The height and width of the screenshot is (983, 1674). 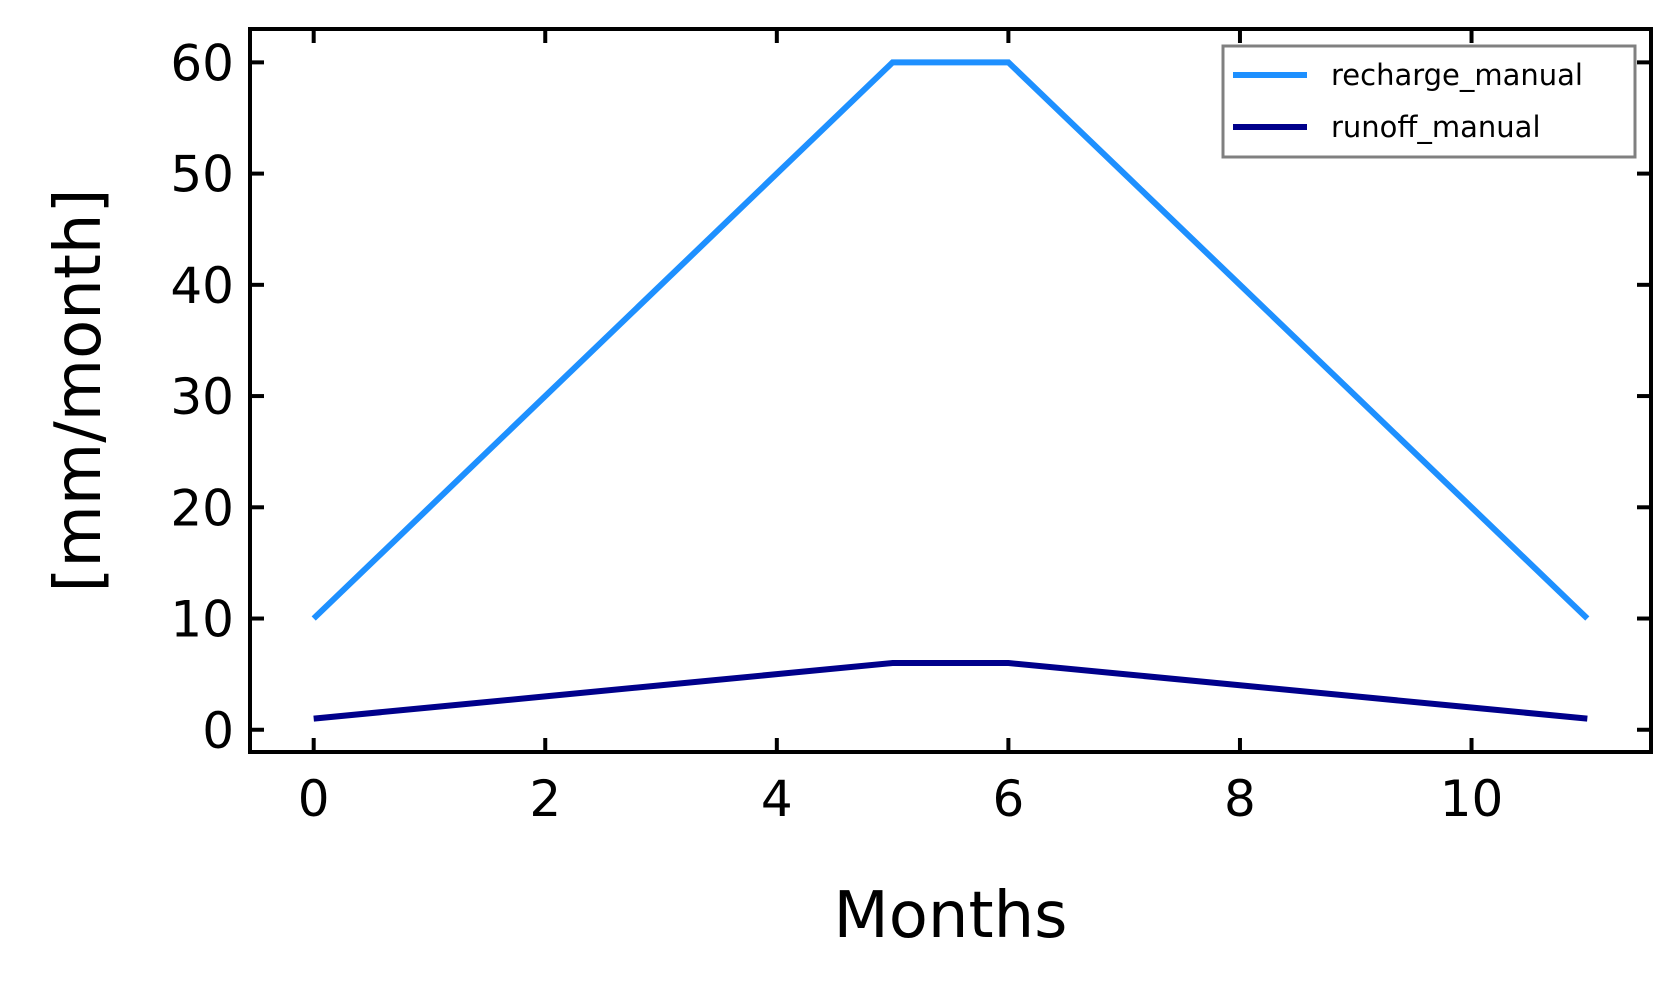 What do you see at coordinates (545, 799) in the screenshot?
I see `x-tick-label: 2` at bounding box center [545, 799].